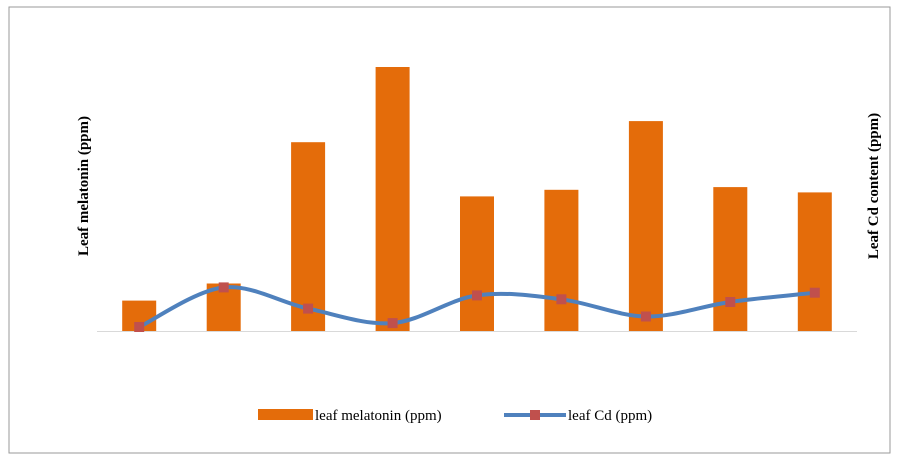  I want to click on legend-label-cd: leaf Cd (ppm), so click(610, 416).